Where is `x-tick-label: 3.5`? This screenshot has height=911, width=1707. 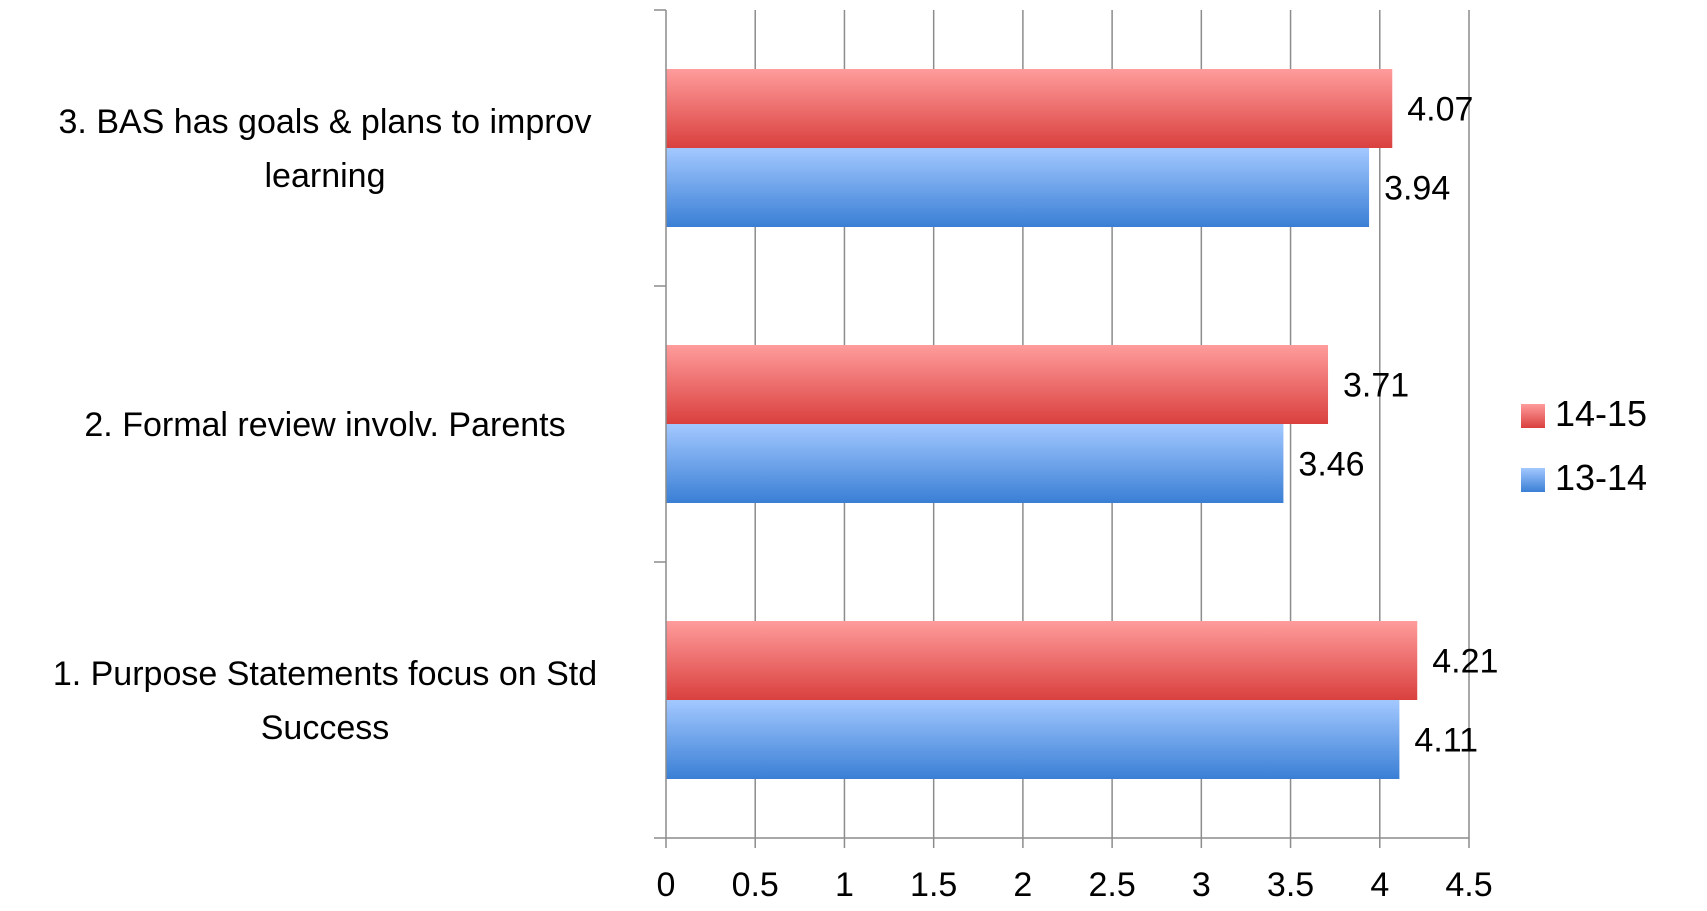
x-tick-label: 3.5 is located at coordinates (1290, 885).